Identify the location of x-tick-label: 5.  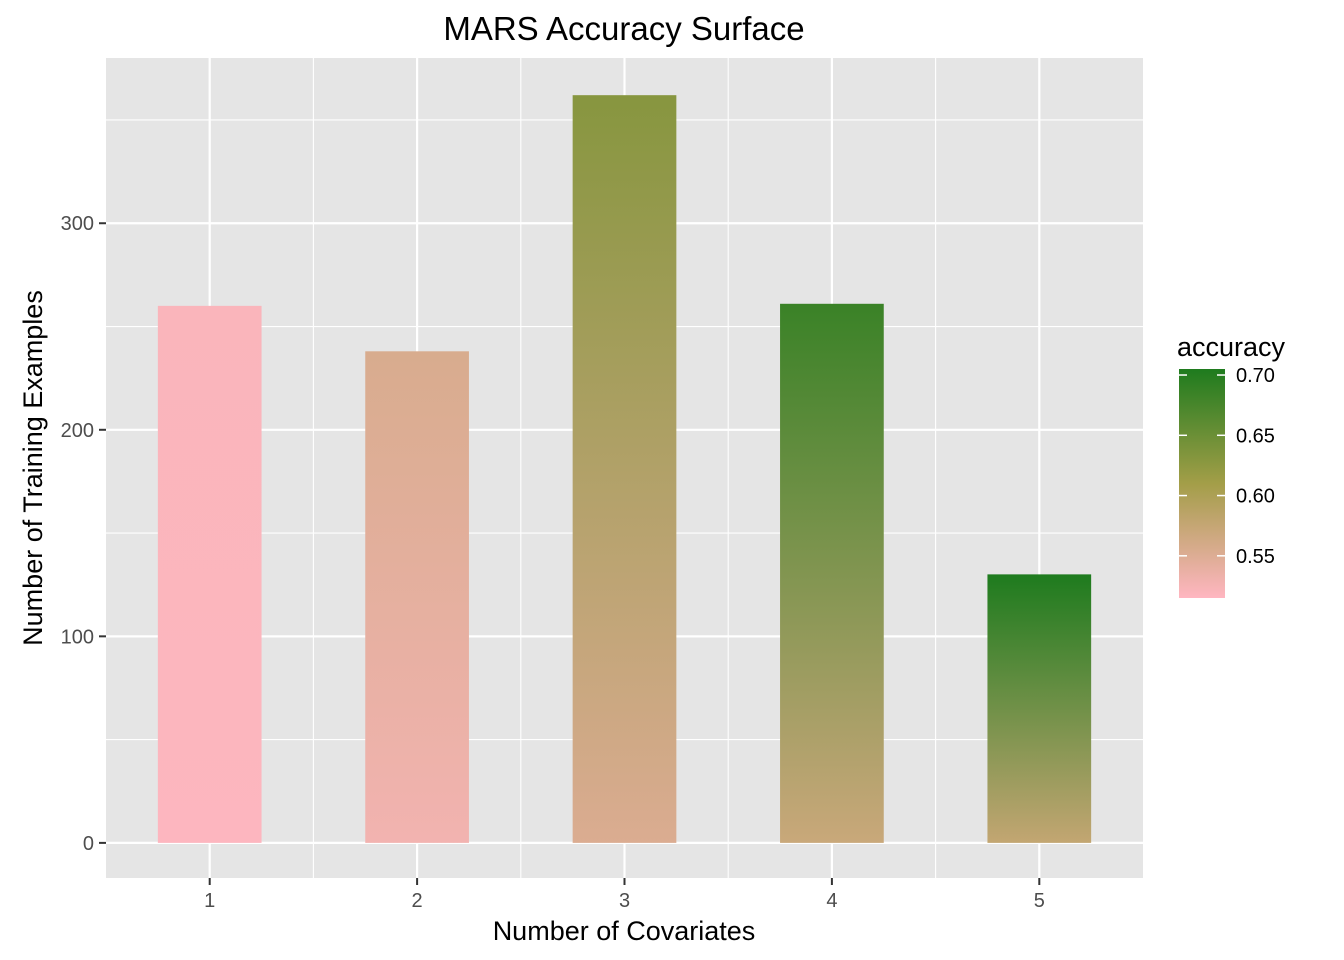
(1039, 901).